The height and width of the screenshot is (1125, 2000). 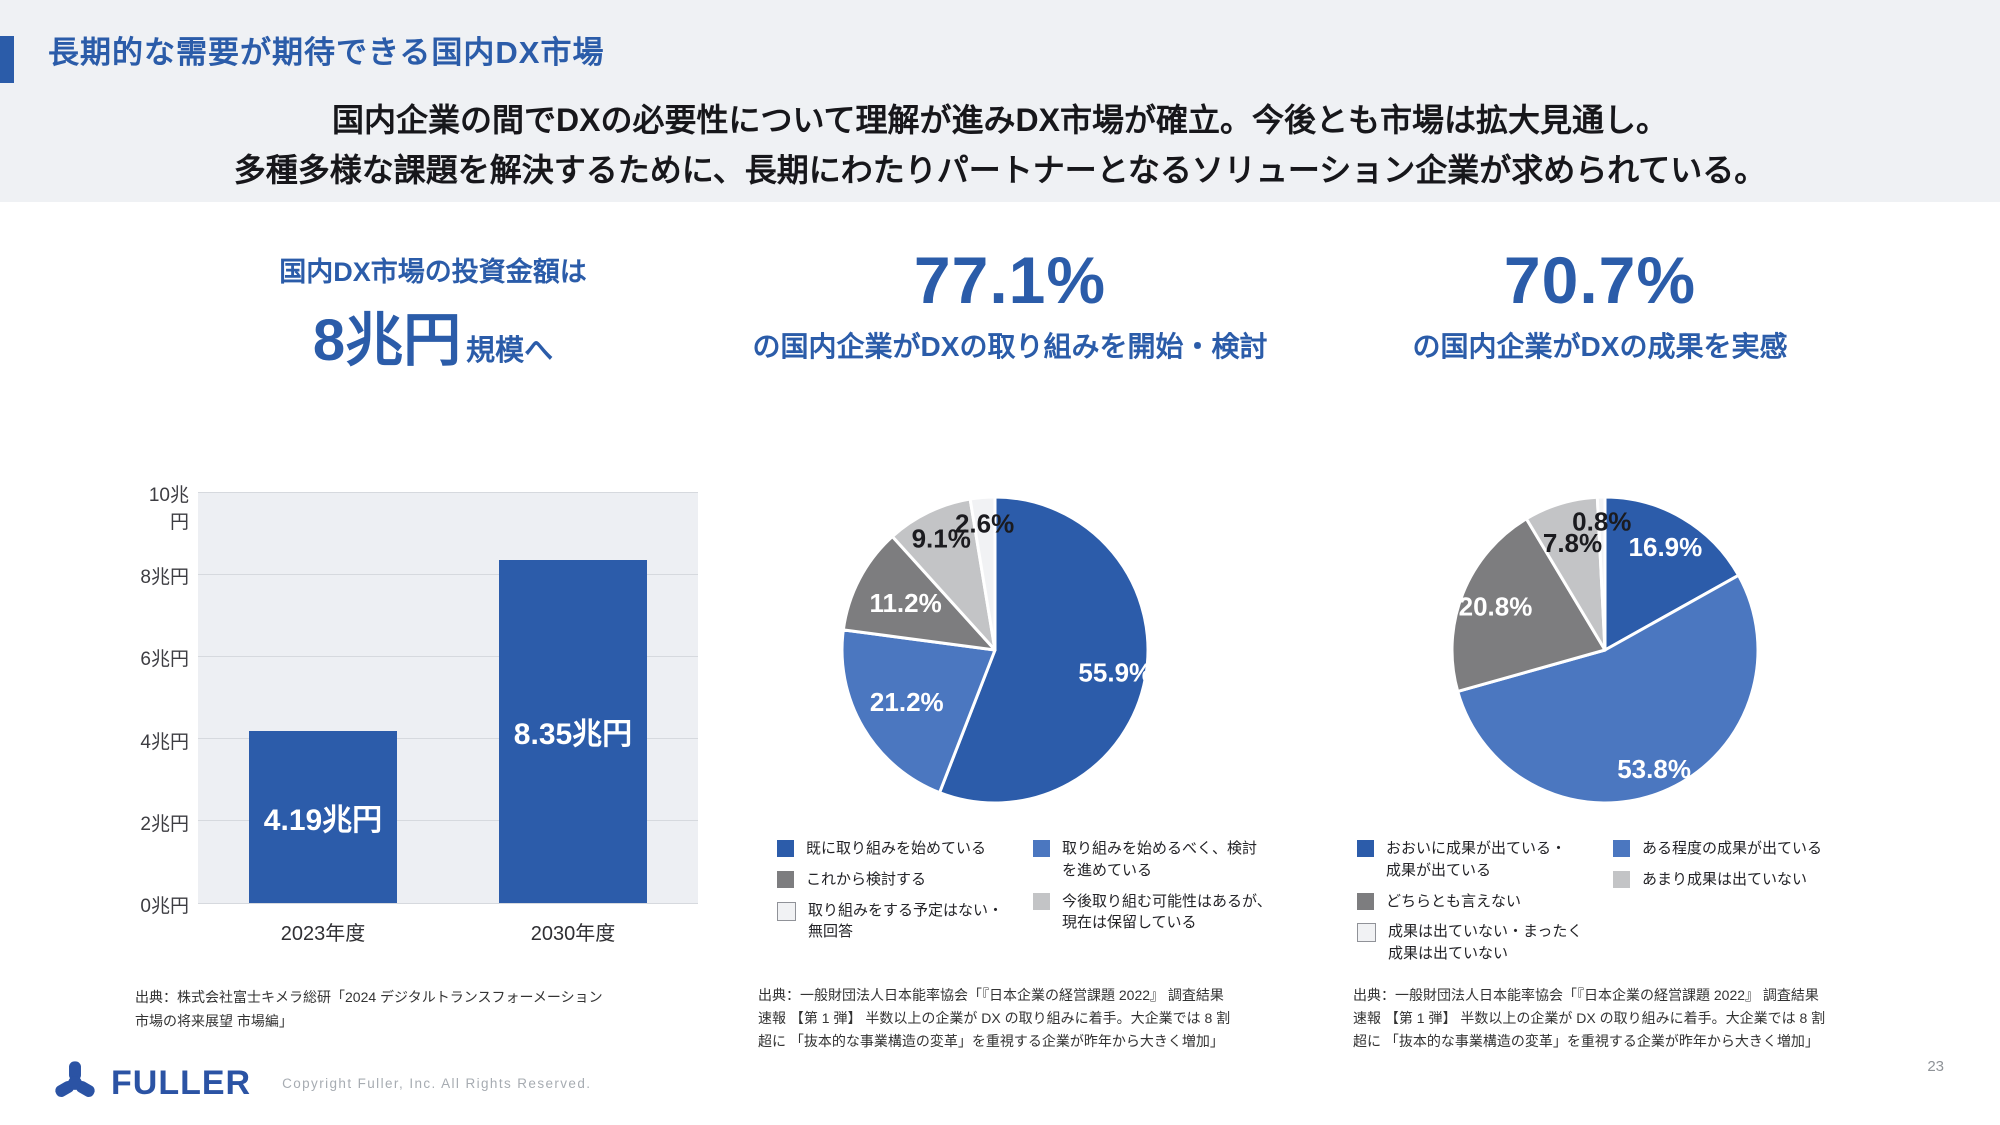 I want to click on pie-slice-label: 55.9%, so click(x=1115, y=673).